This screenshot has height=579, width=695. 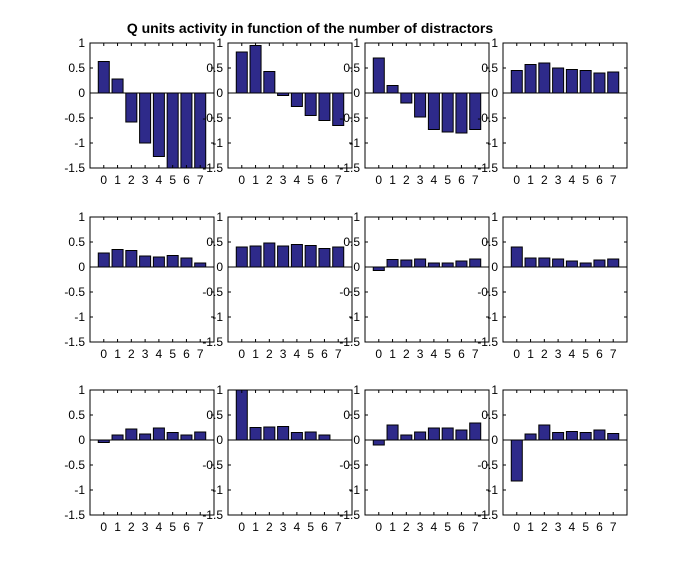 I want to click on axes-box, so click(x=152, y=452).